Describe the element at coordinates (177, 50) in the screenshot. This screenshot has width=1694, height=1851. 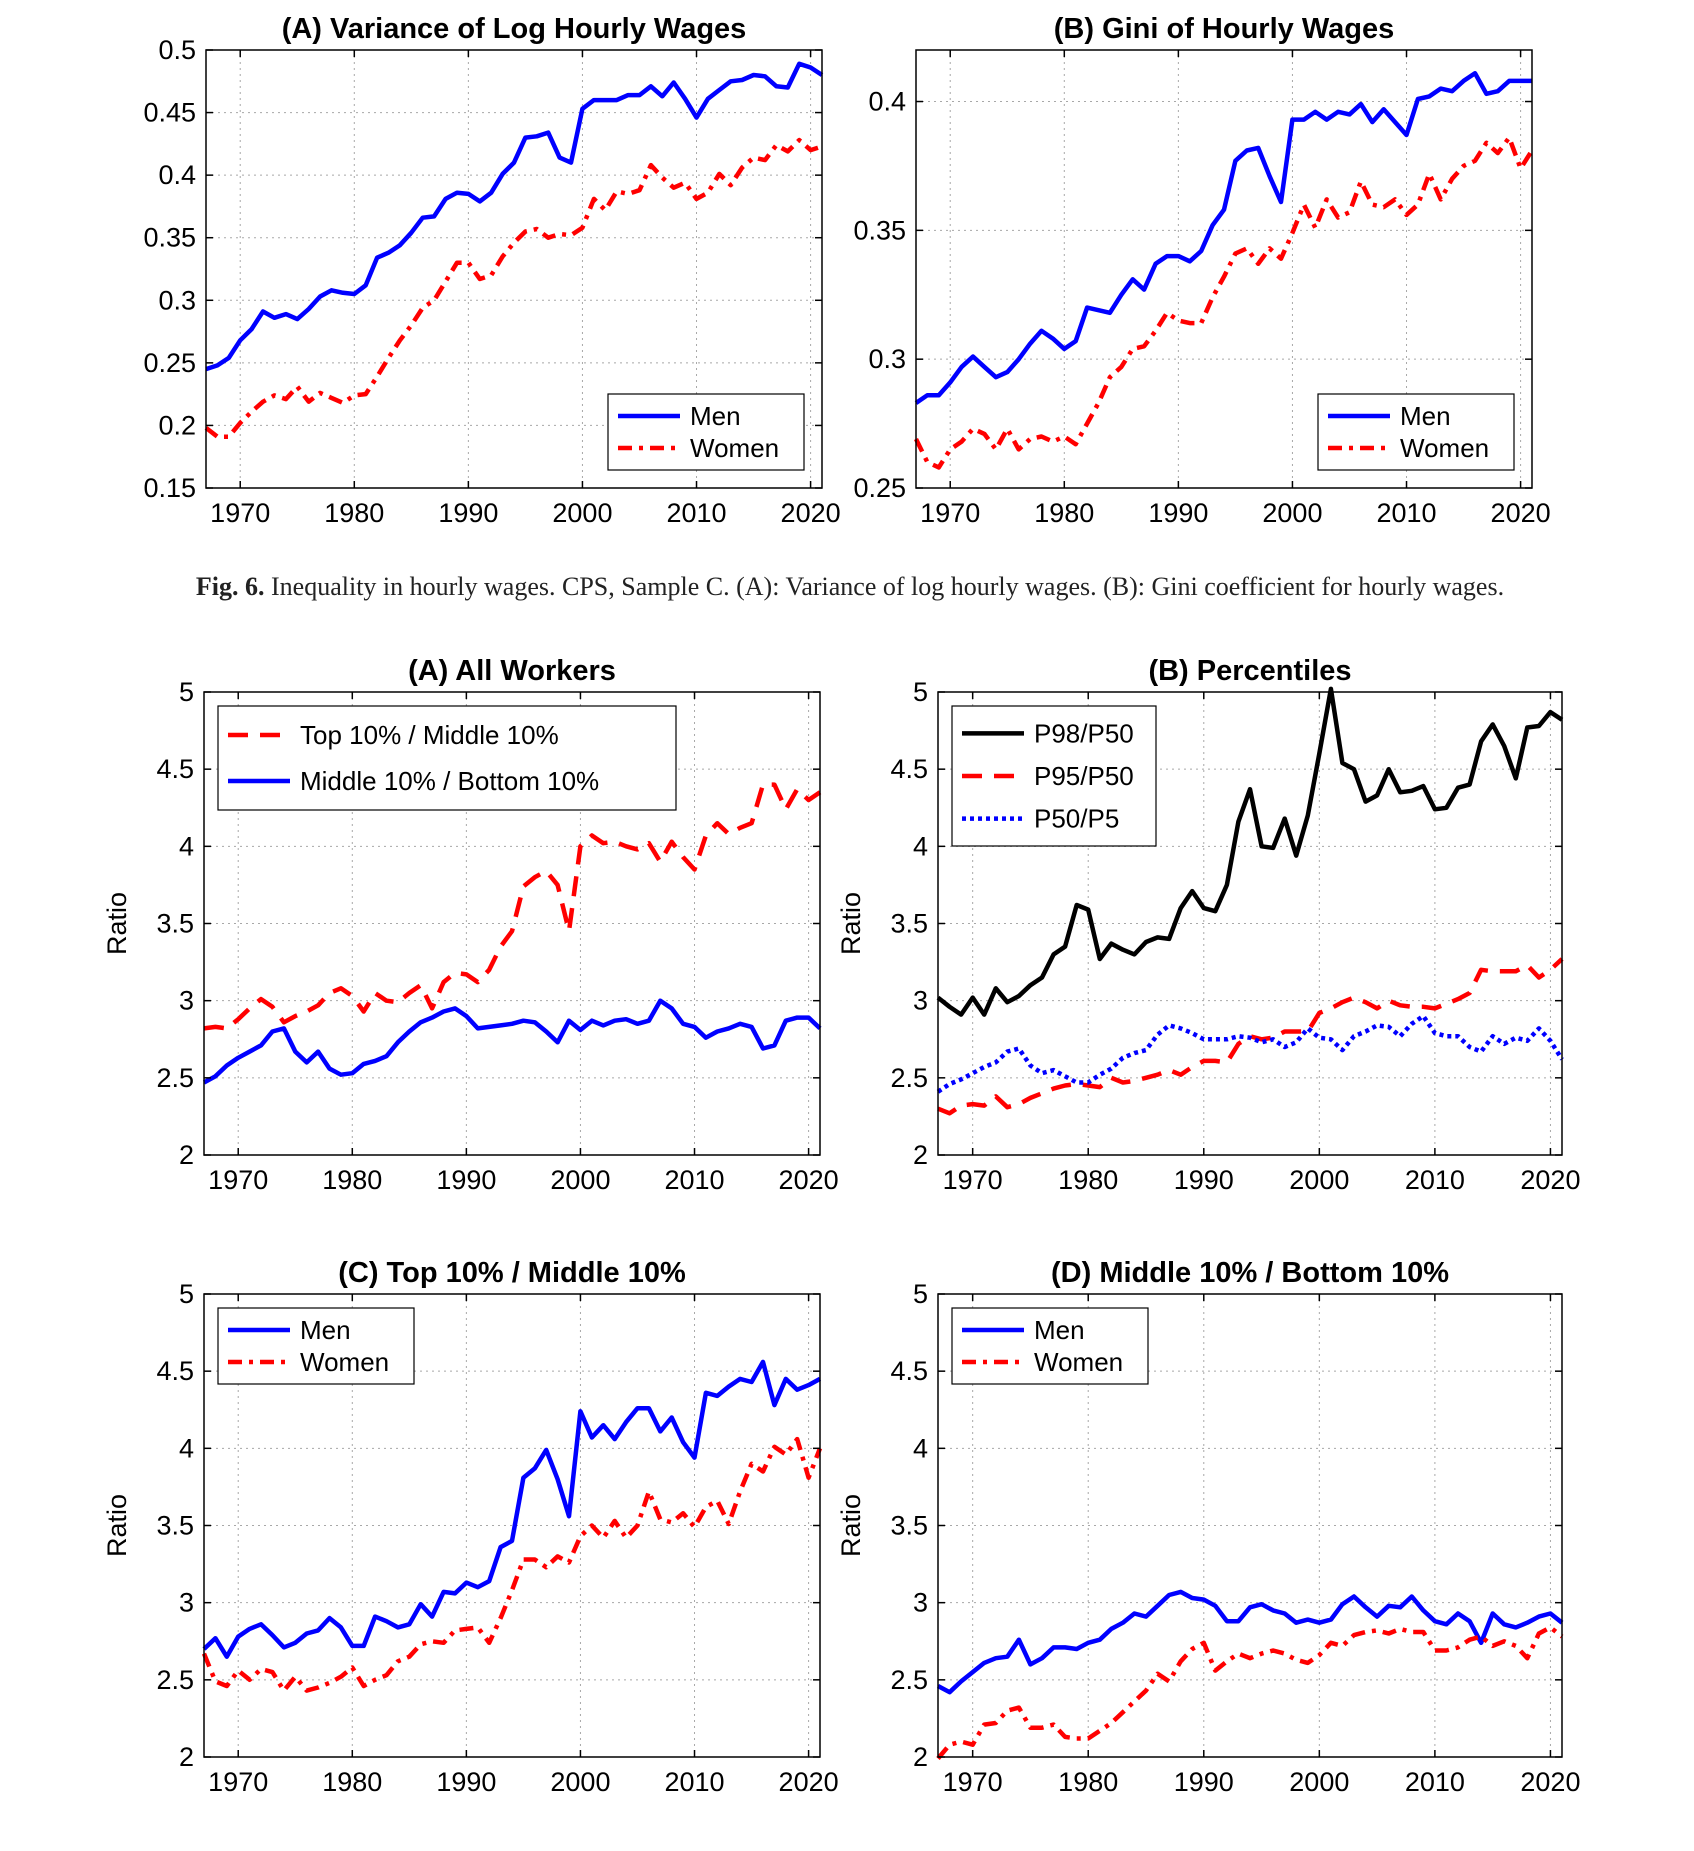
I see `y-tick-label: 0.5` at that location.